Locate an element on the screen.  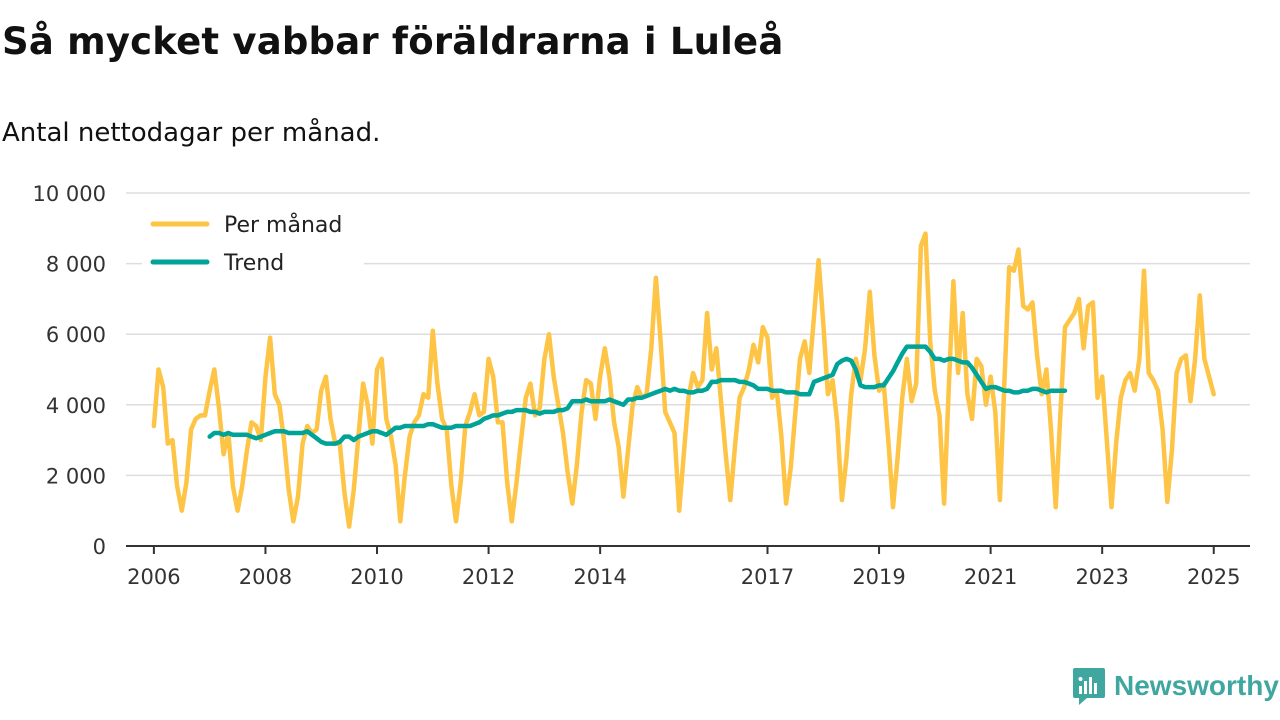
brand-name: Newsworthy is located at coordinates (1196, 685).